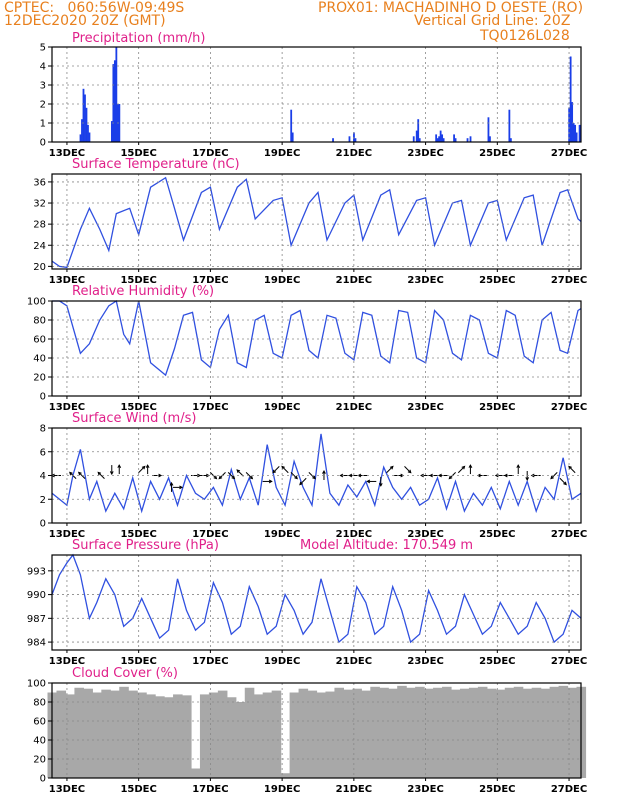 The height and width of the screenshot is (800, 618). What do you see at coordinates (525, 36) in the screenshot?
I see `header-model-code: TQ0126L028` at bounding box center [525, 36].